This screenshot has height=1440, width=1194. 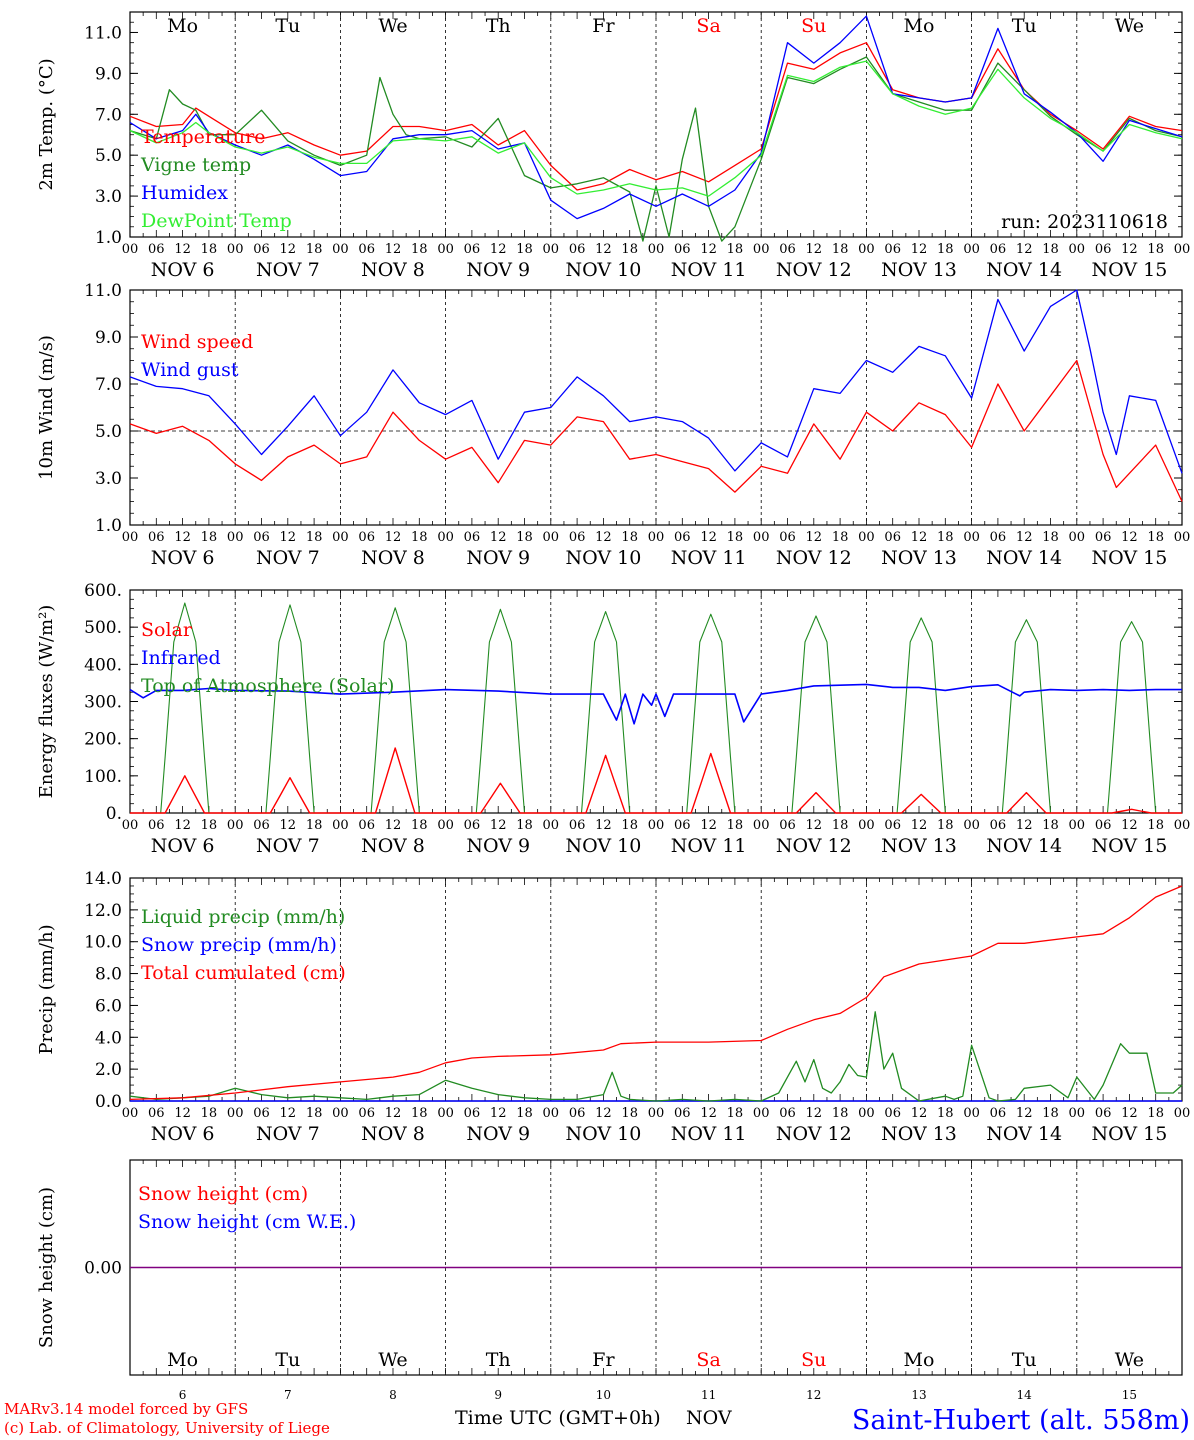 I want to click on xaxis-title: Time UTC (GMT+0h), so click(x=558, y=1418).